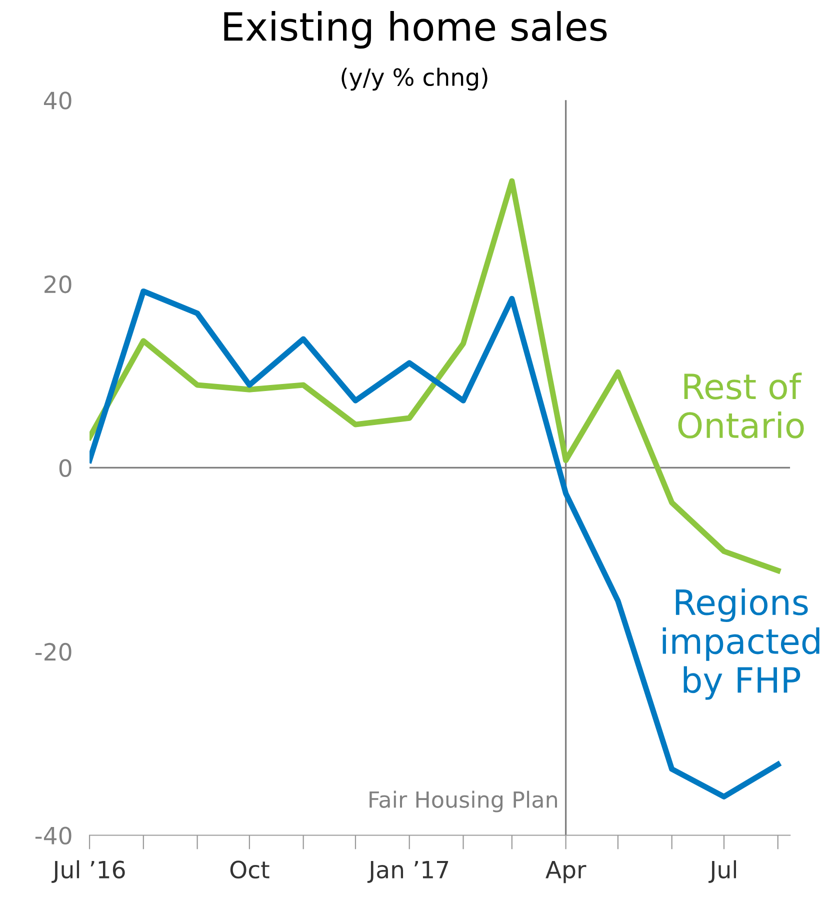 This screenshot has width=829, height=902. I want to click on chart-title: Existing home sales, so click(415, 30).